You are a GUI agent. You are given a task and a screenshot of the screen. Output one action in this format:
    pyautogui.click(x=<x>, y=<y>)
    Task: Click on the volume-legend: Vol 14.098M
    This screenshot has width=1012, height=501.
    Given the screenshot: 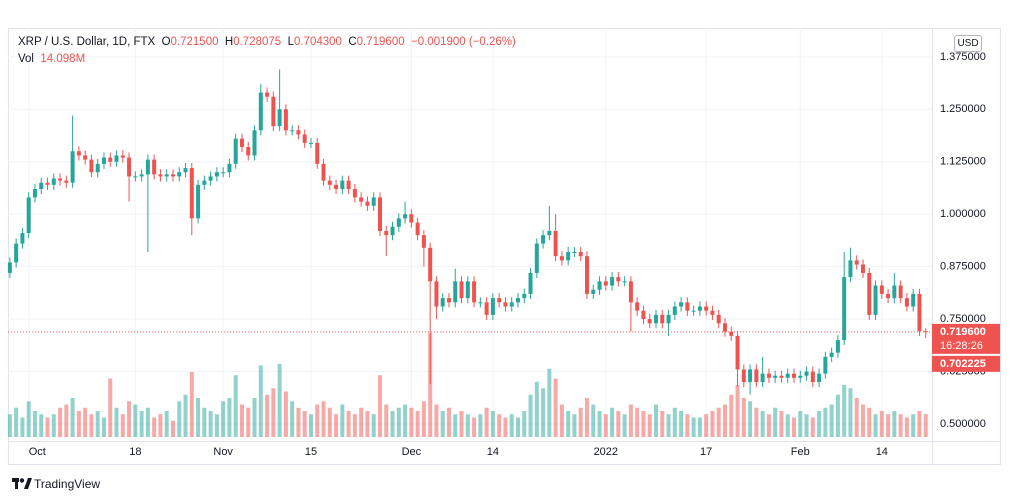 What is the action you would take?
    pyautogui.click(x=51, y=59)
    